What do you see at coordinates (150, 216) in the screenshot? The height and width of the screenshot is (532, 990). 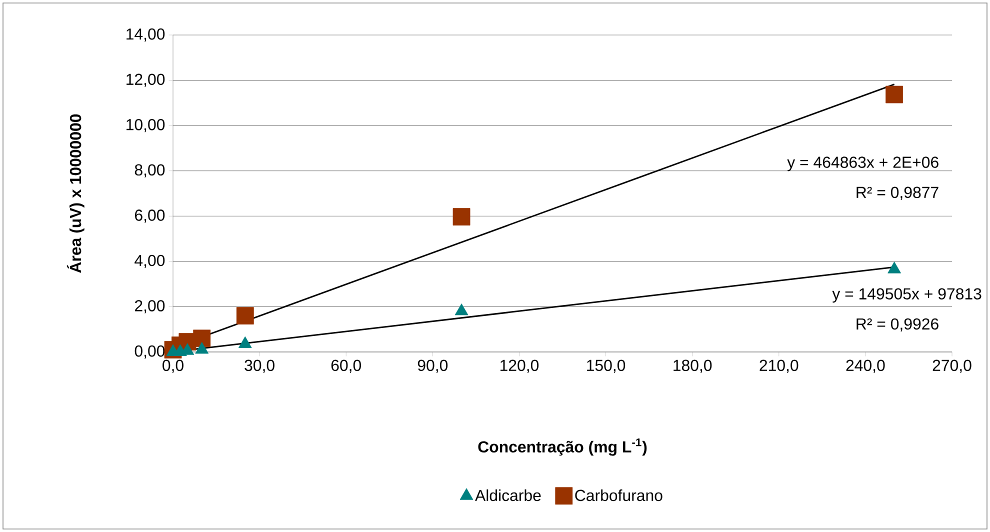 I see `y-tick-label: 6,00` at bounding box center [150, 216].